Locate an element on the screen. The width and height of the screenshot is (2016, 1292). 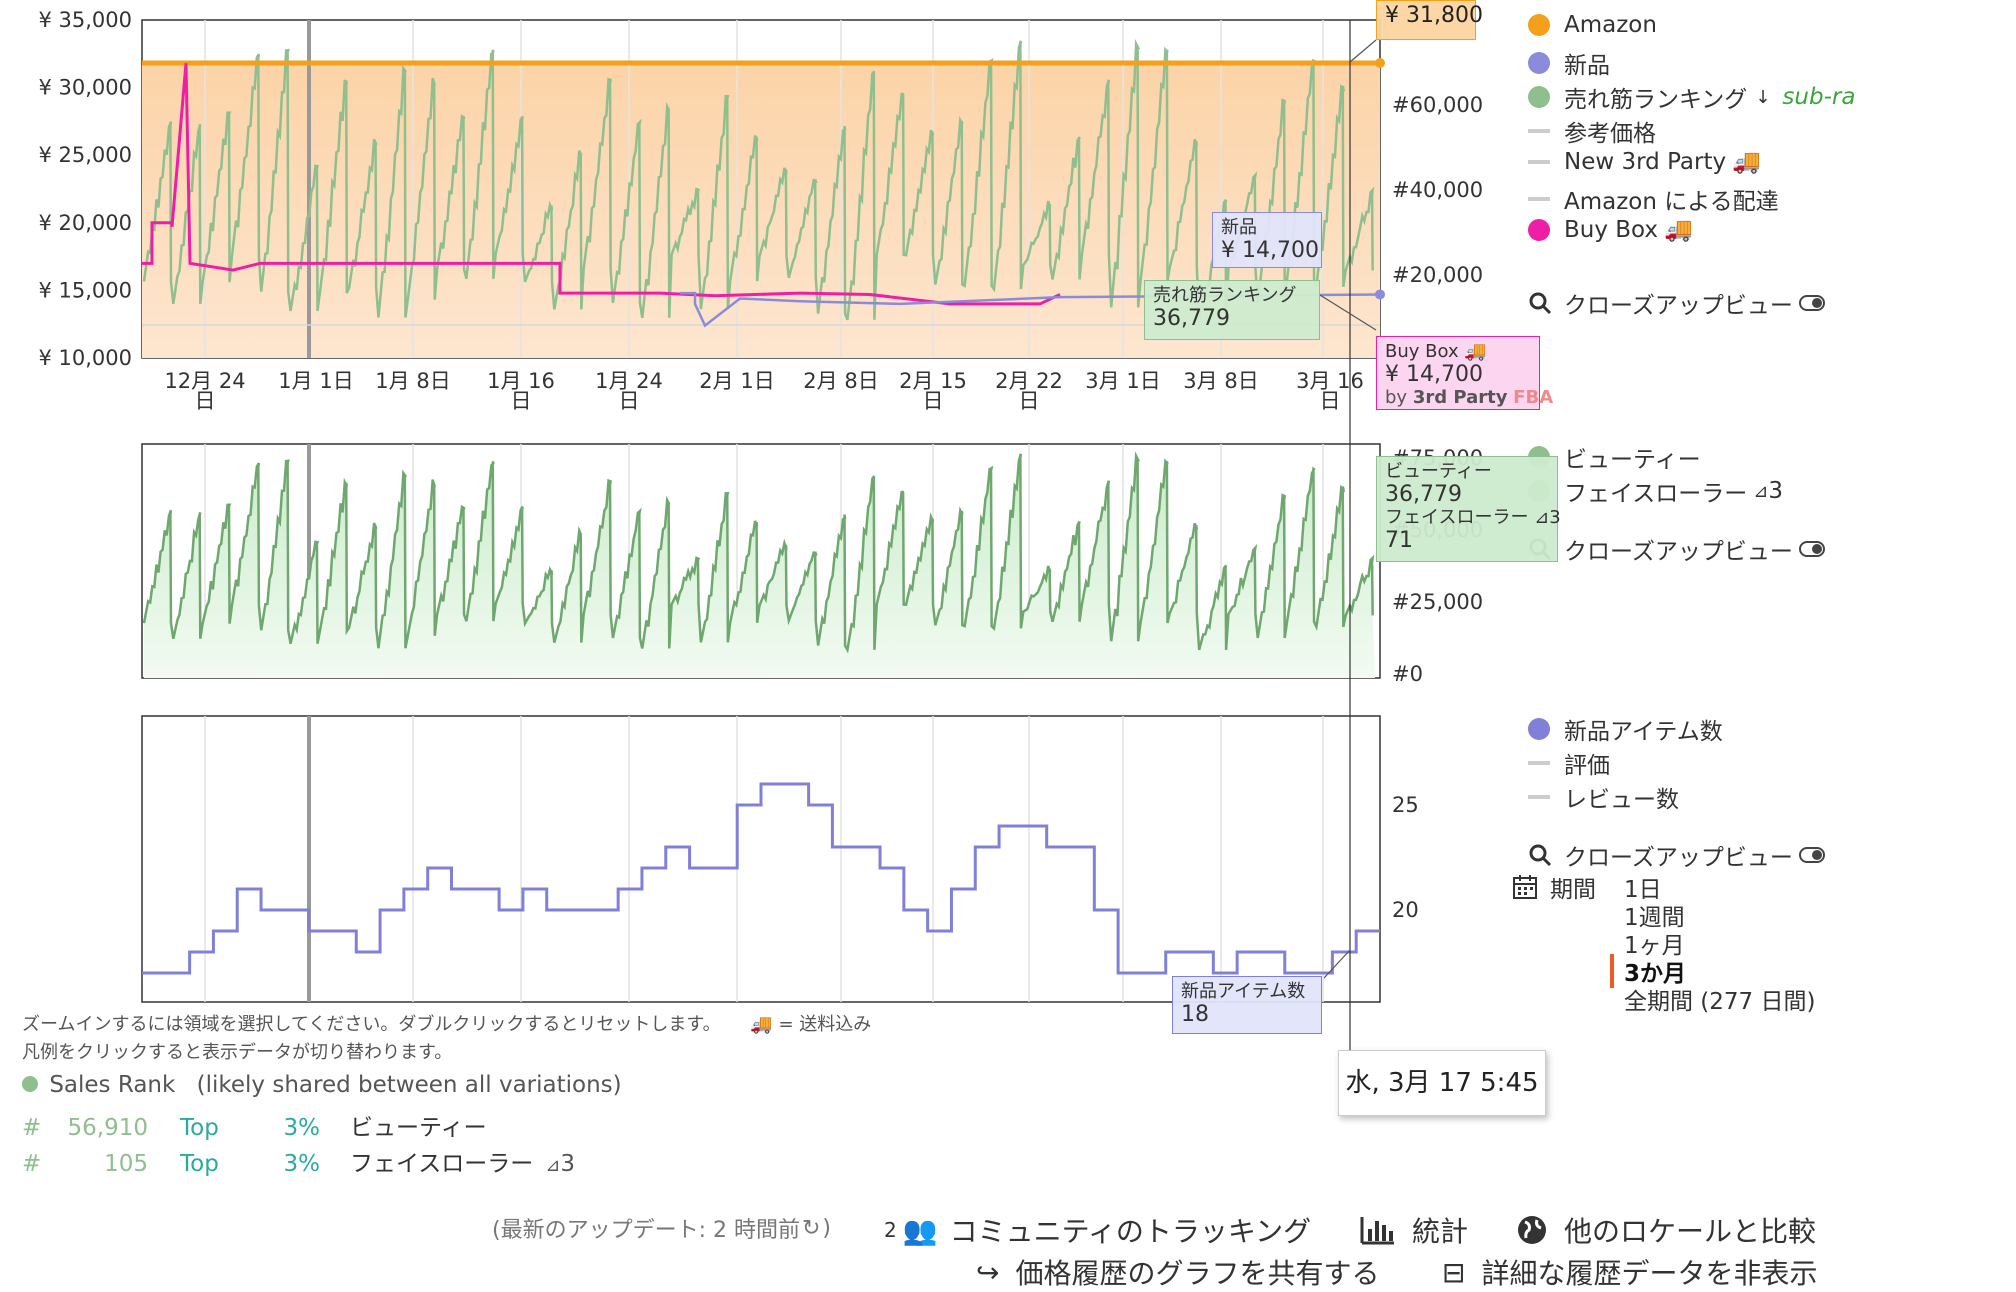
statistics-link: 統計 is located at coordinates (1414, 1230).